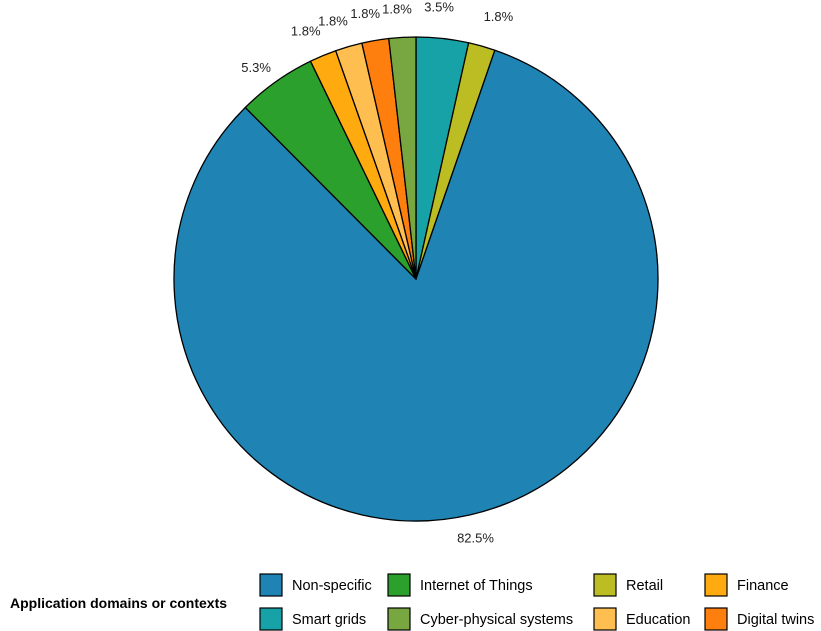 This screenshot has height=631, width=821. I want to click on legend-item-non-specific: Non-specific, so click(315, 585).